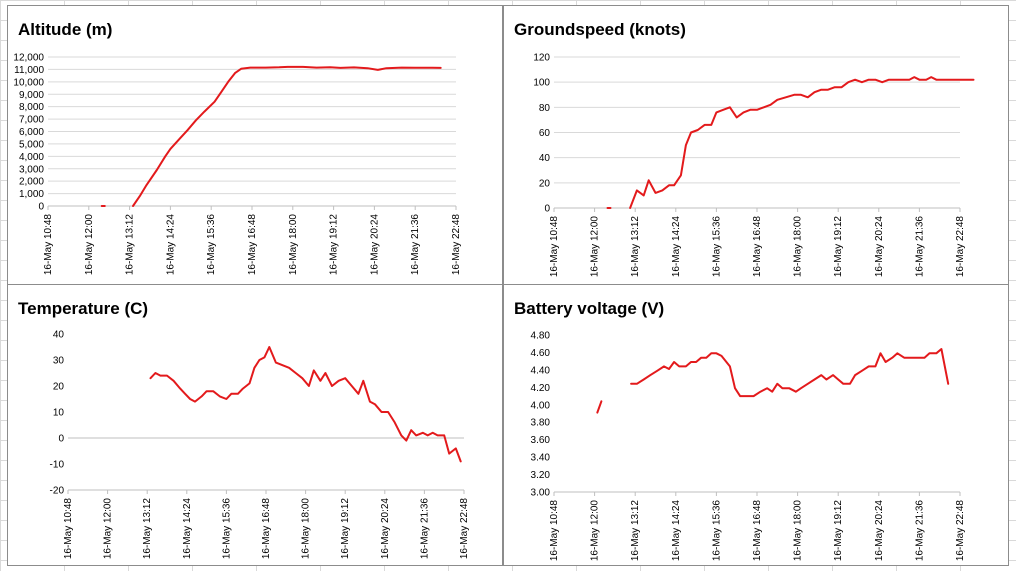  What do you see at coordinates (83, 308) in the screenshot?
I see `chart-title: Temperature (C)` at bounding box center [83, 308].